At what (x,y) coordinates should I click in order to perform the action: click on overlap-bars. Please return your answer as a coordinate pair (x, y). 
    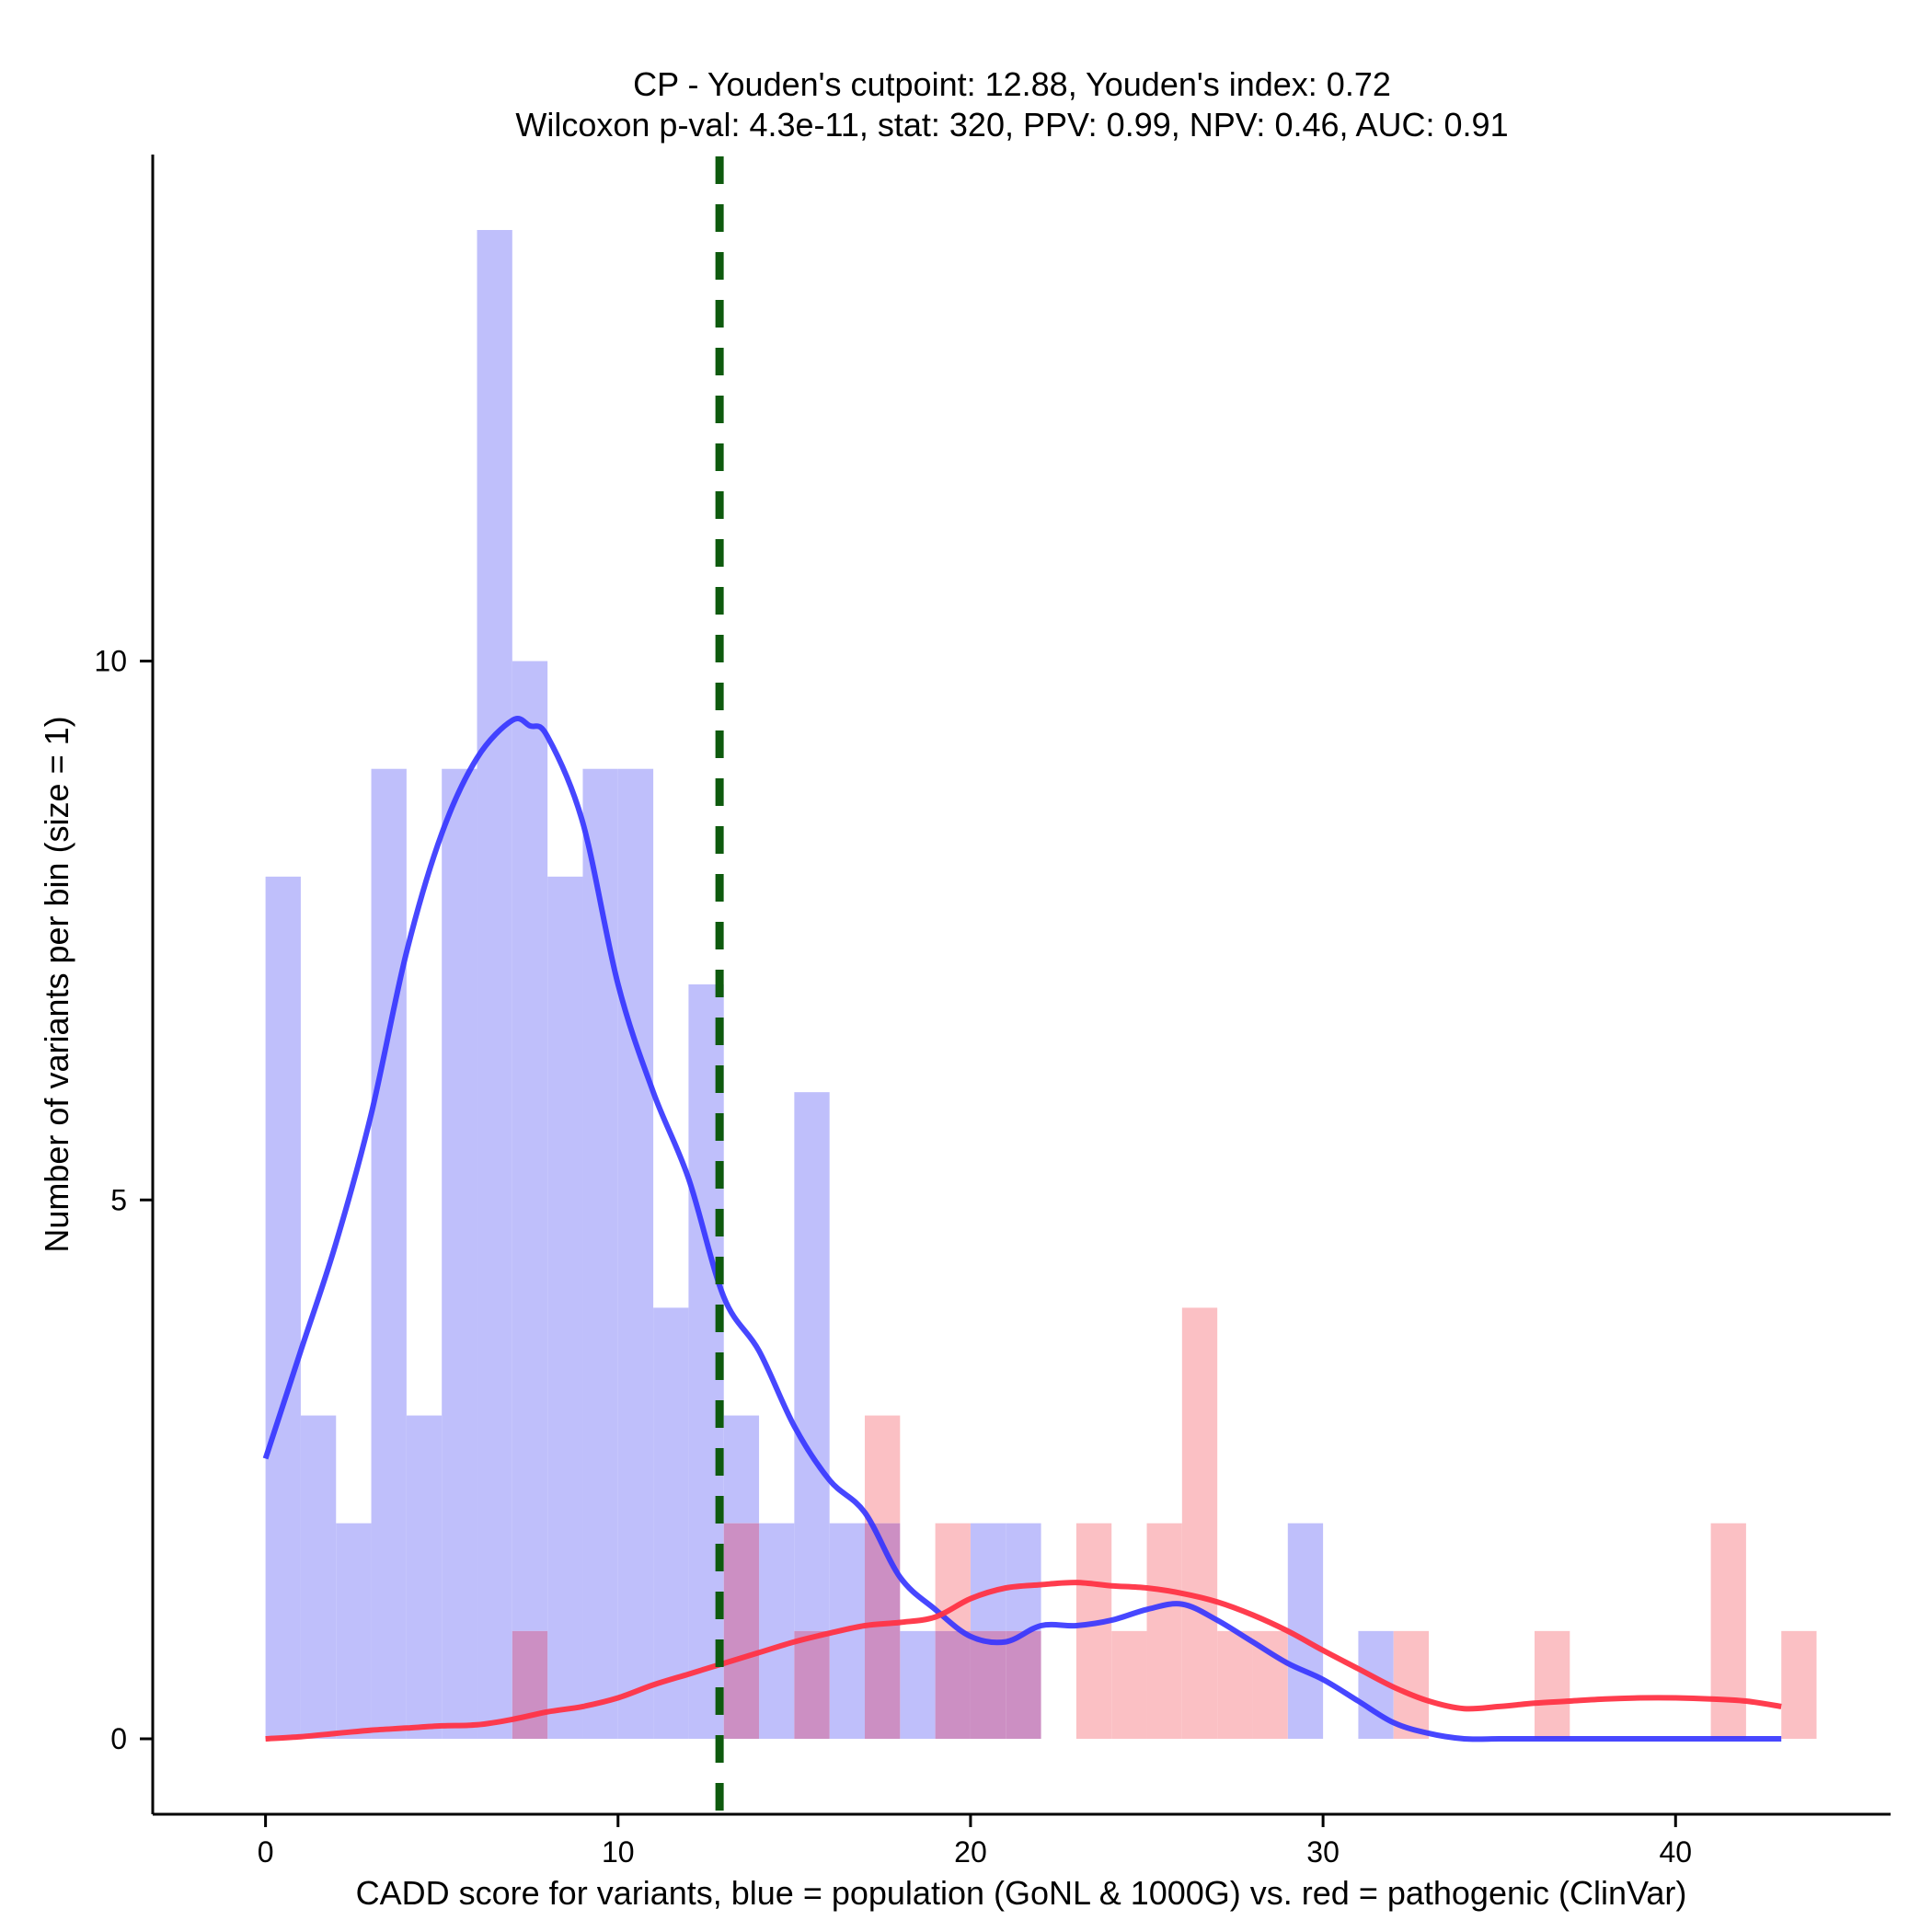
    Looking at the image, I should click on (776, 1631).